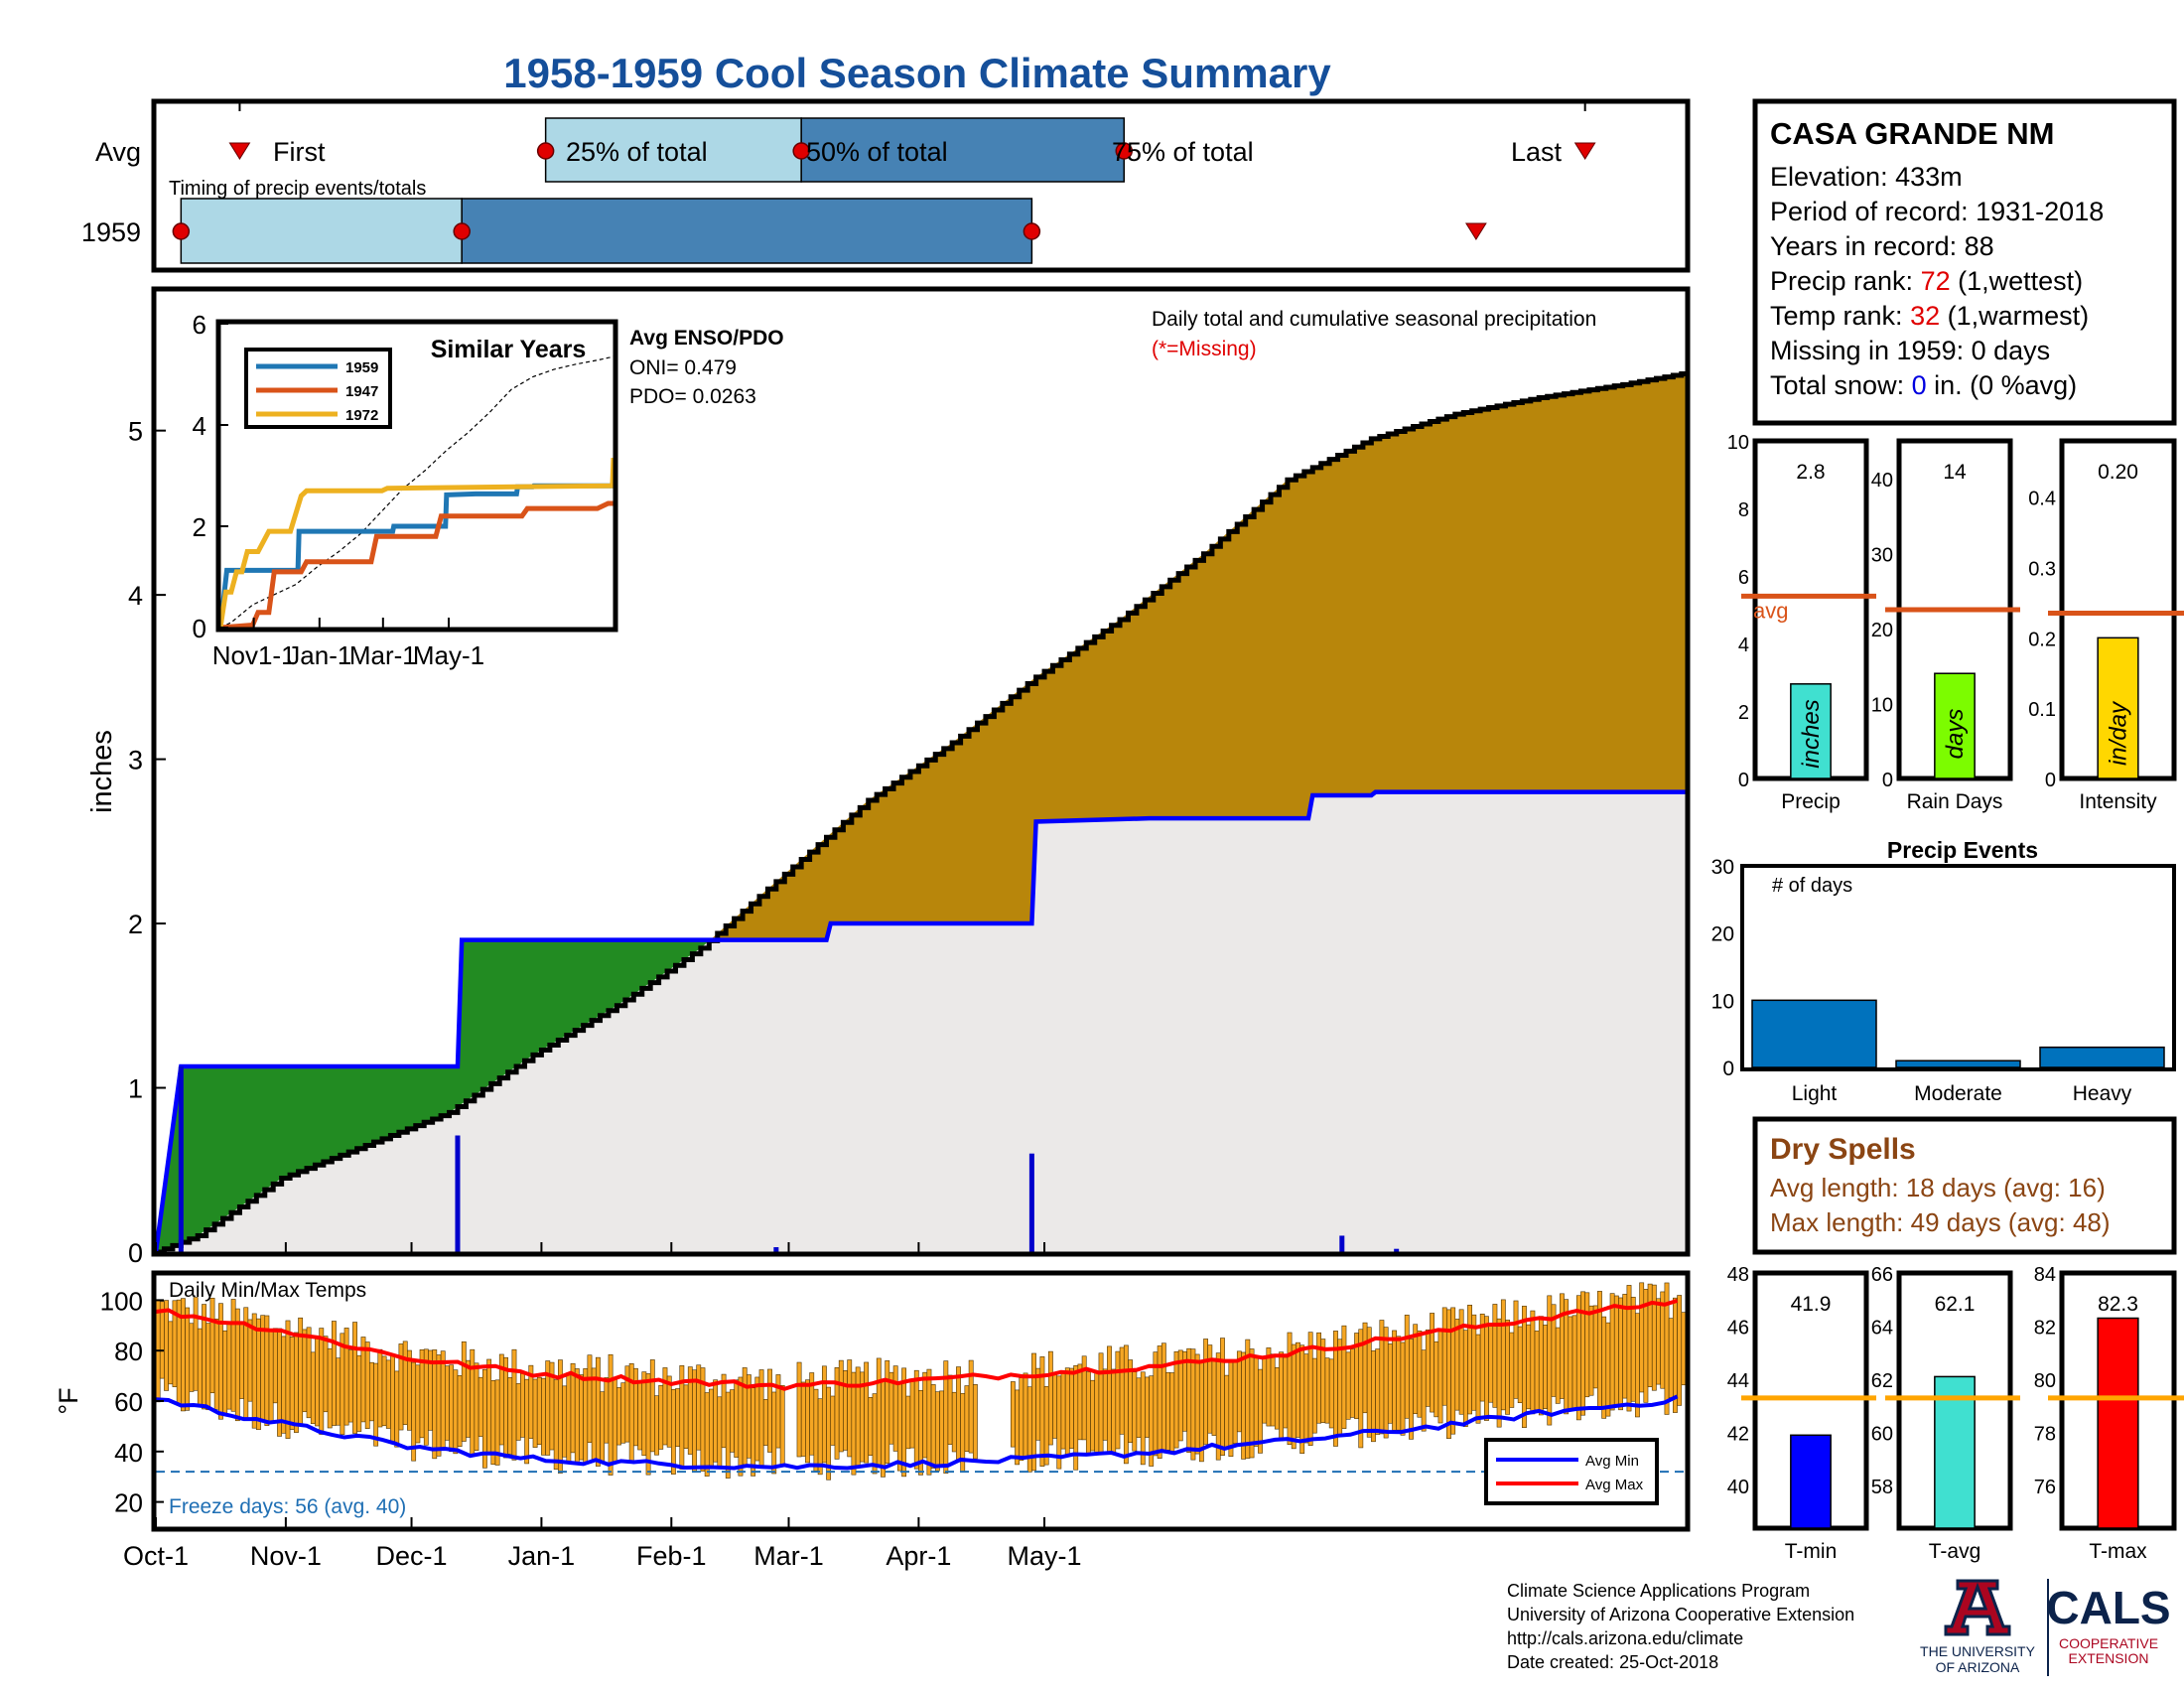  Describe the element at coordinates (1955, 802) in the screenshot. I see `rain-days-x-label: Rain Days` at that location.